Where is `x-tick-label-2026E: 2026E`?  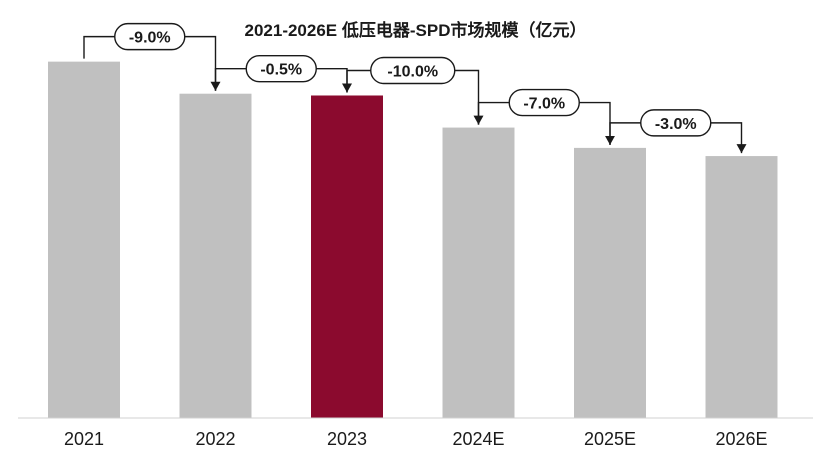
x-tick-label-2026E: 2026E is located at coordinates (741, 439).